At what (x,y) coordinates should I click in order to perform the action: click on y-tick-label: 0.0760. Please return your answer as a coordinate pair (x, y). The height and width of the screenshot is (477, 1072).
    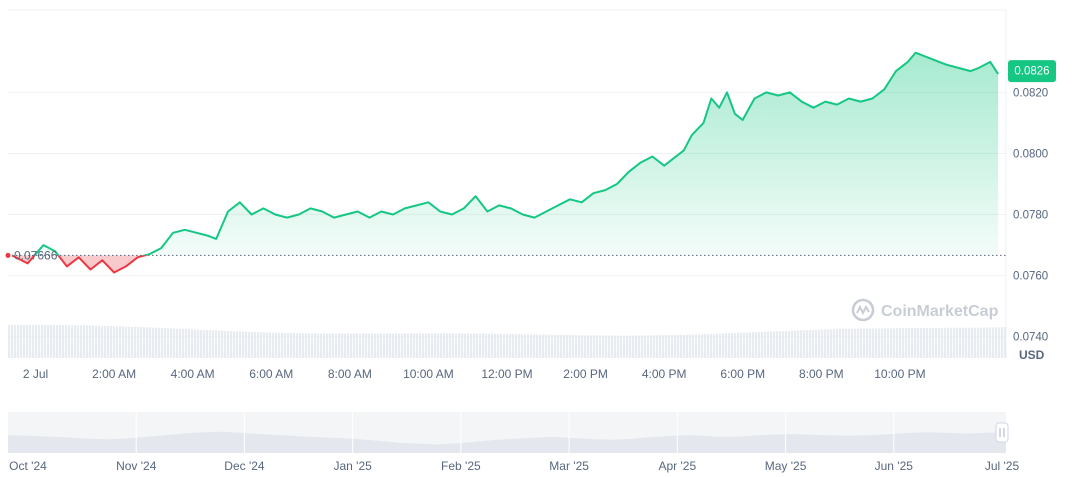
    Looking at the image, I should click on (1030, 277).